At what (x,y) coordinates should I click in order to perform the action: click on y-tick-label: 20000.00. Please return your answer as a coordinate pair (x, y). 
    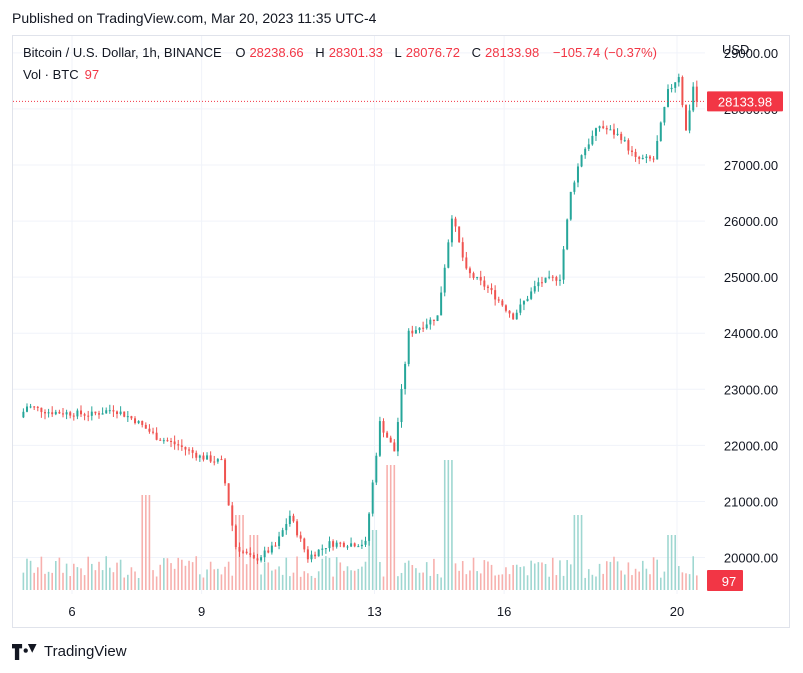
    Looking at the image, I should click on (751, 558).